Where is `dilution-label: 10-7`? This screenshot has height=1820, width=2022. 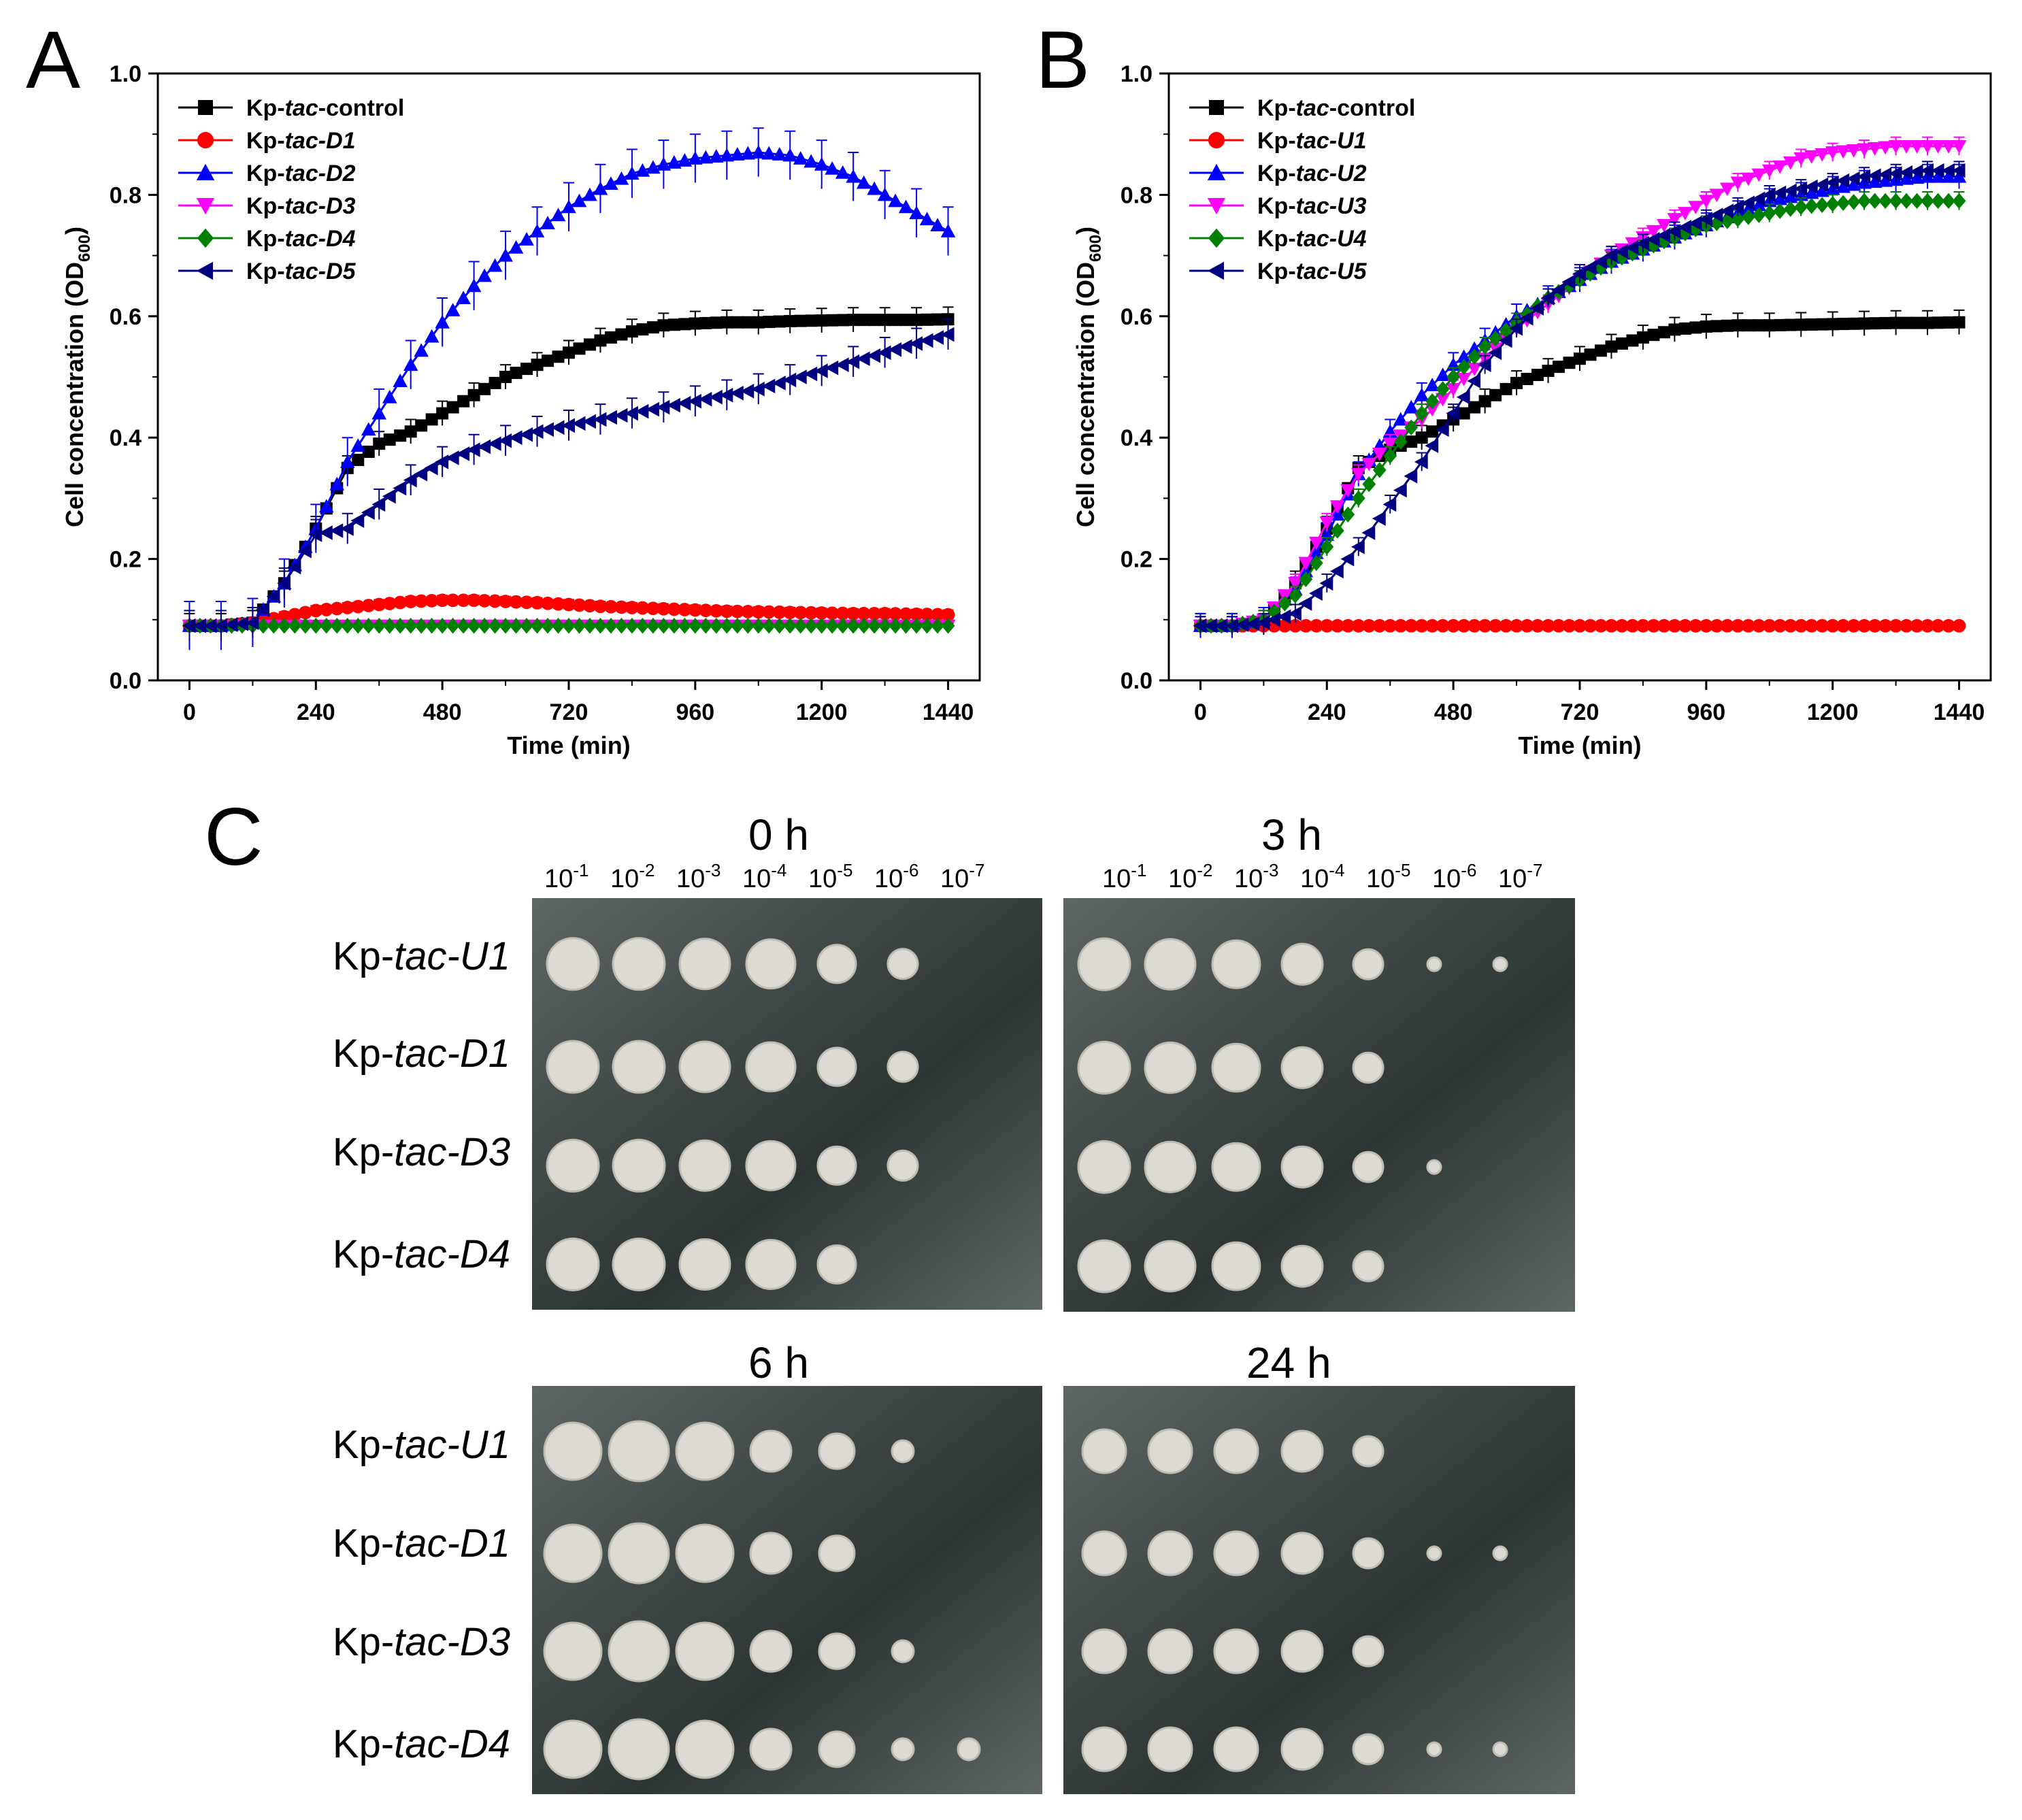 dilution-label: 10-7 is located at coordinates (962, 877).